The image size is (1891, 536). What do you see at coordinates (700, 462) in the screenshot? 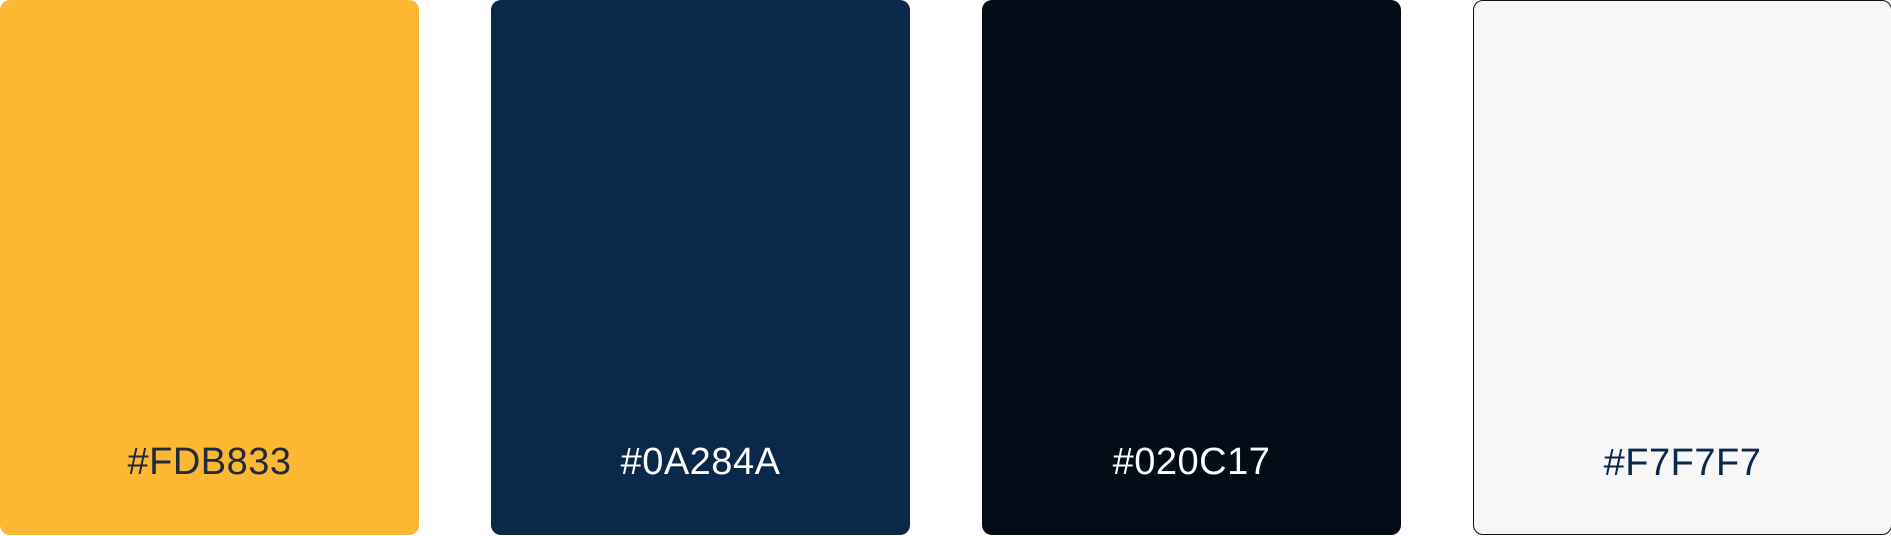
I see `swatch-hex-label: #0A284A` at bounding box center [700, 462].